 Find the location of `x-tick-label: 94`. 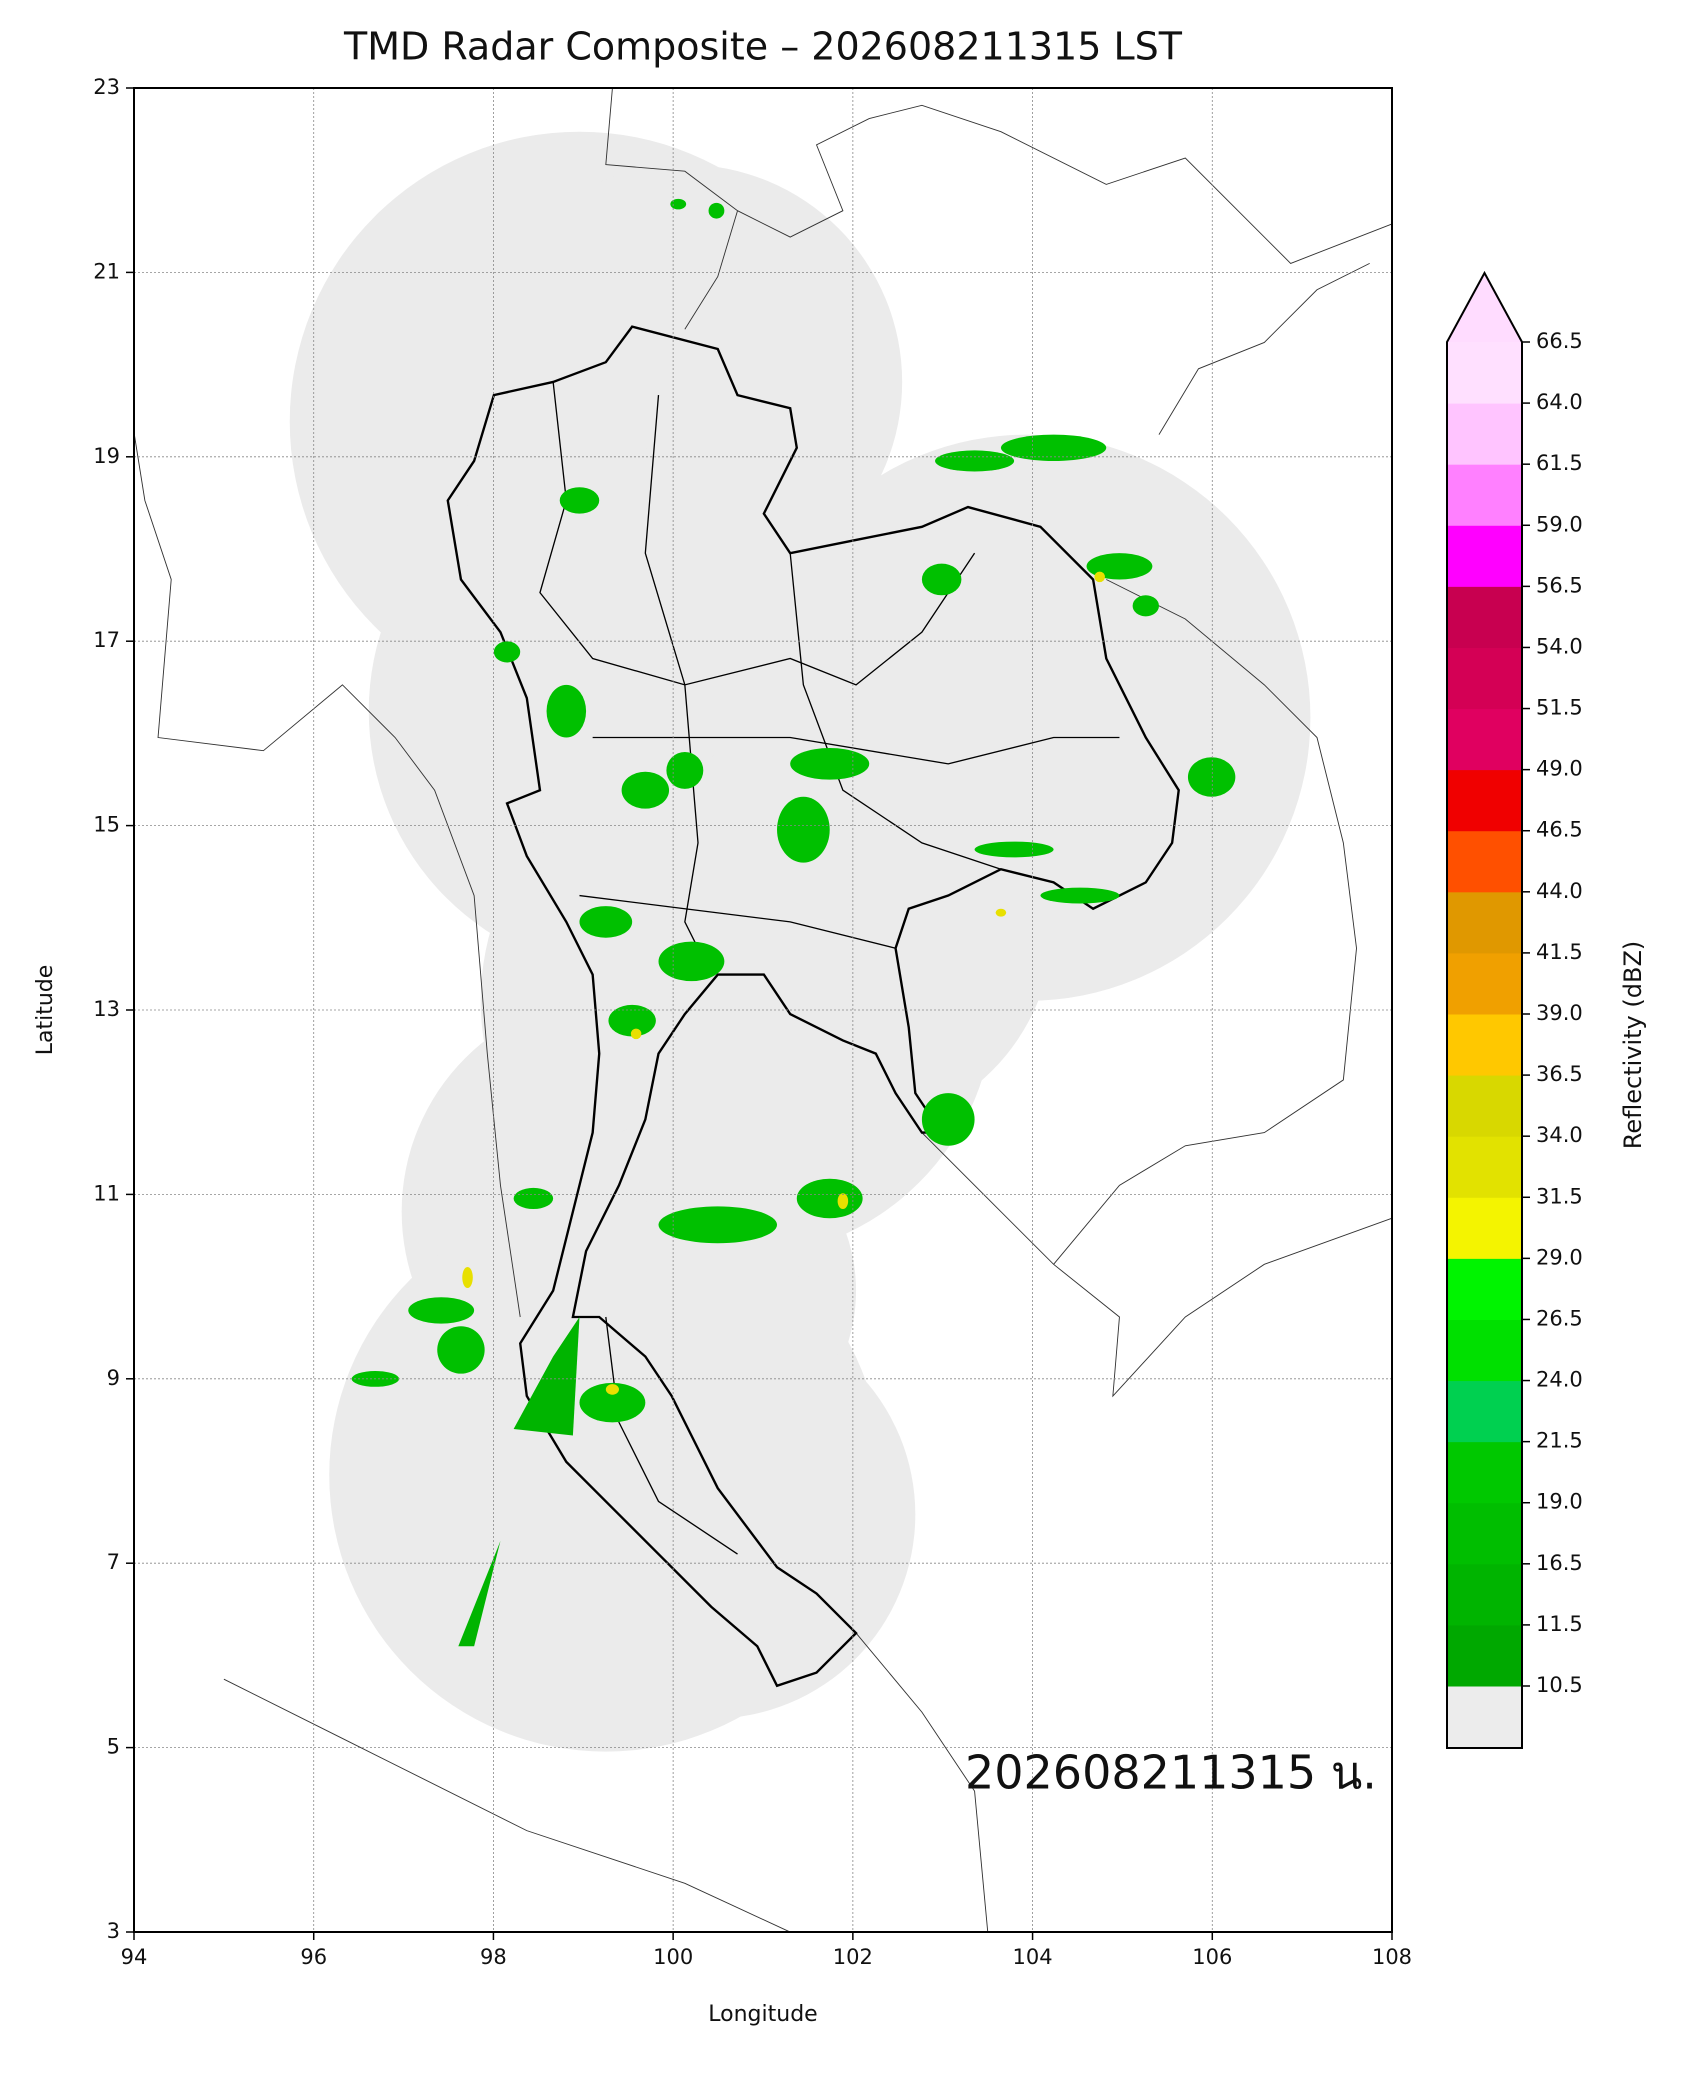

x-tick-label: 94 is located at coordinates (134, 1957).